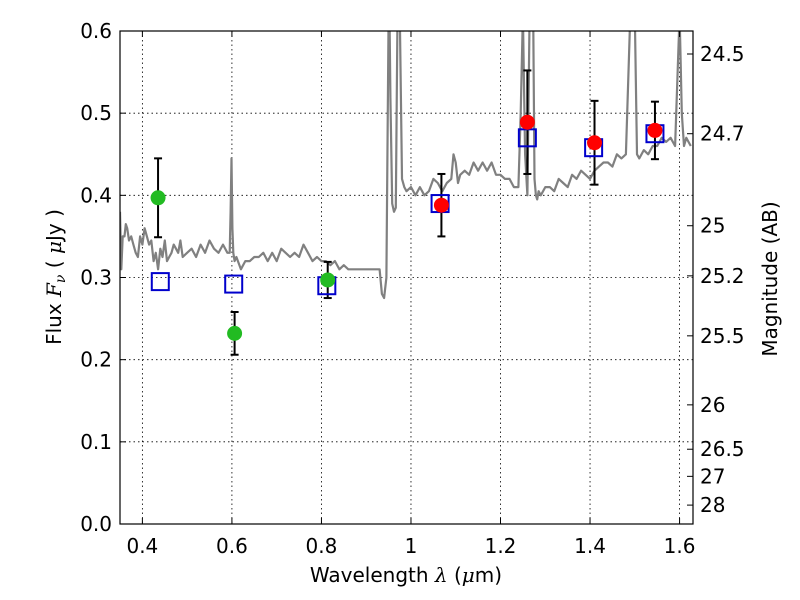 This screenshot has width=800, height=600. I want to click on y2-tick-label: 25.5, so click(722, 336).